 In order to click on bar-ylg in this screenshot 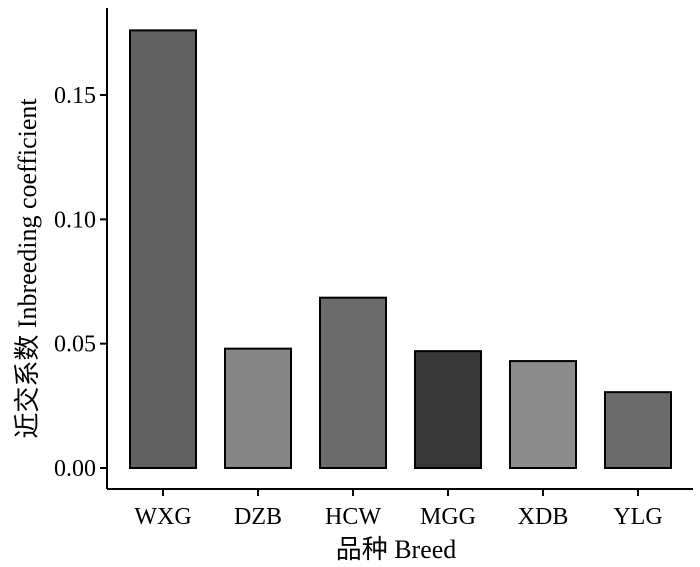, I will do `click(638, 430)`.